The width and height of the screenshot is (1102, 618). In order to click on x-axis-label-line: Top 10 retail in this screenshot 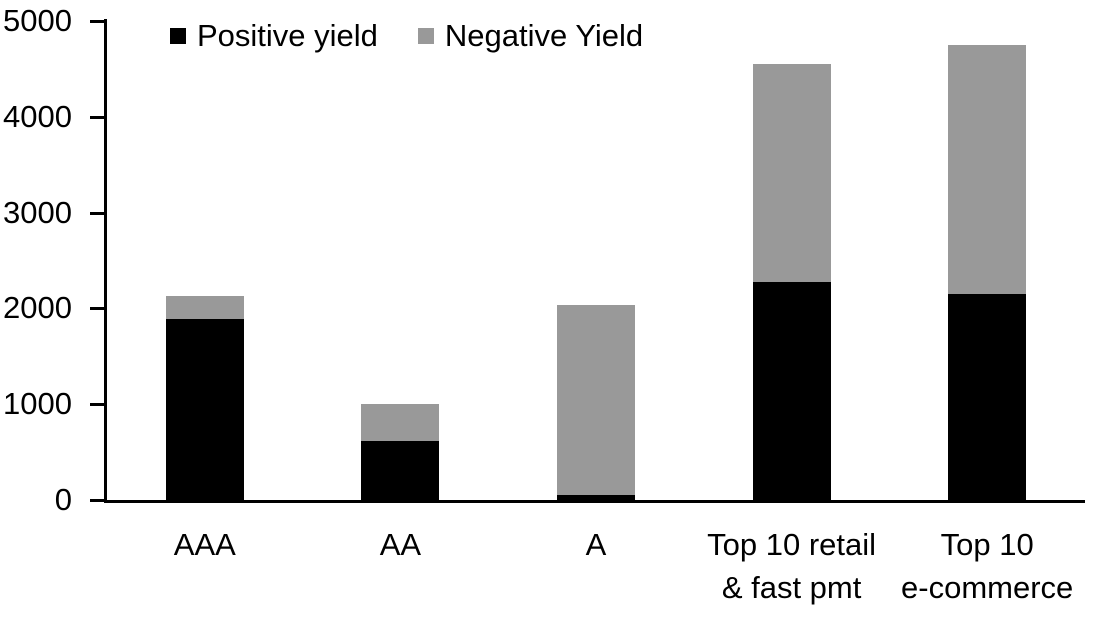, I will do `click(792, 544)`.